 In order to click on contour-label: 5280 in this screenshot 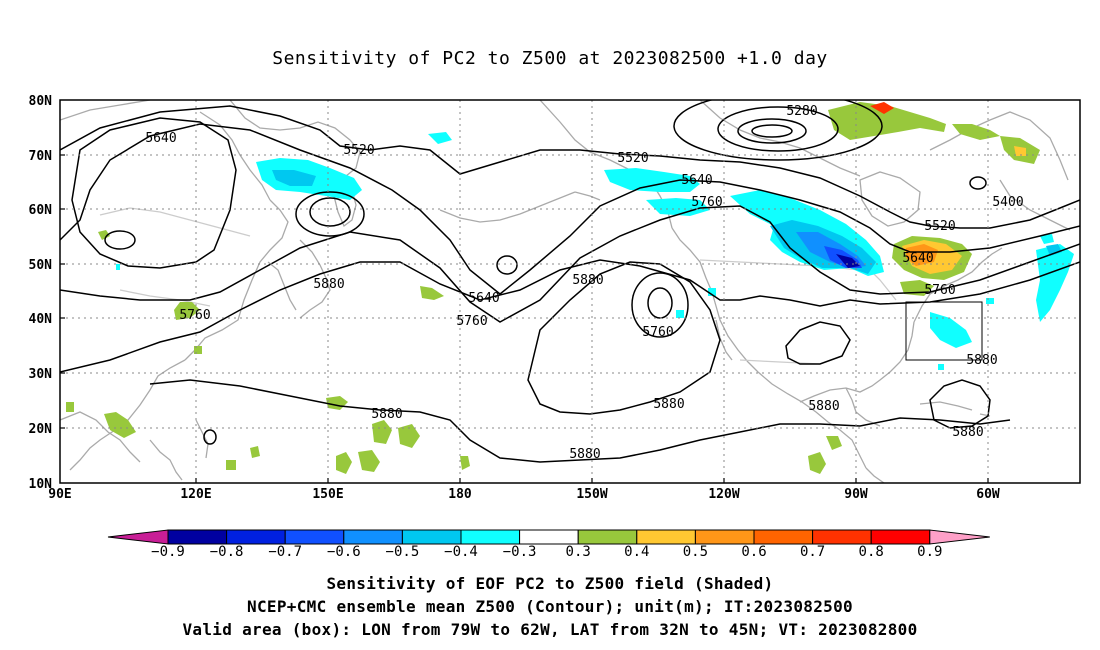, I will do `click(801, 111)`.